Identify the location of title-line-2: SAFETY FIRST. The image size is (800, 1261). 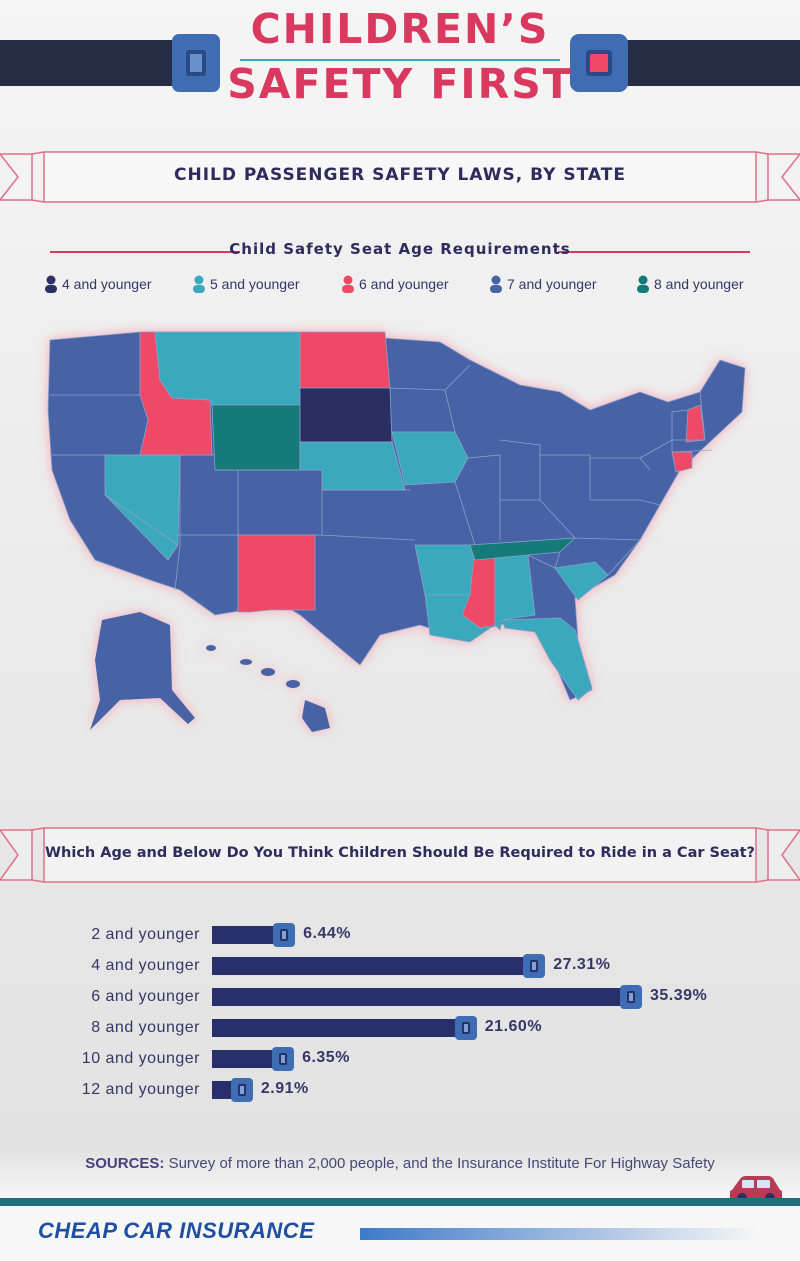
(400, 84).